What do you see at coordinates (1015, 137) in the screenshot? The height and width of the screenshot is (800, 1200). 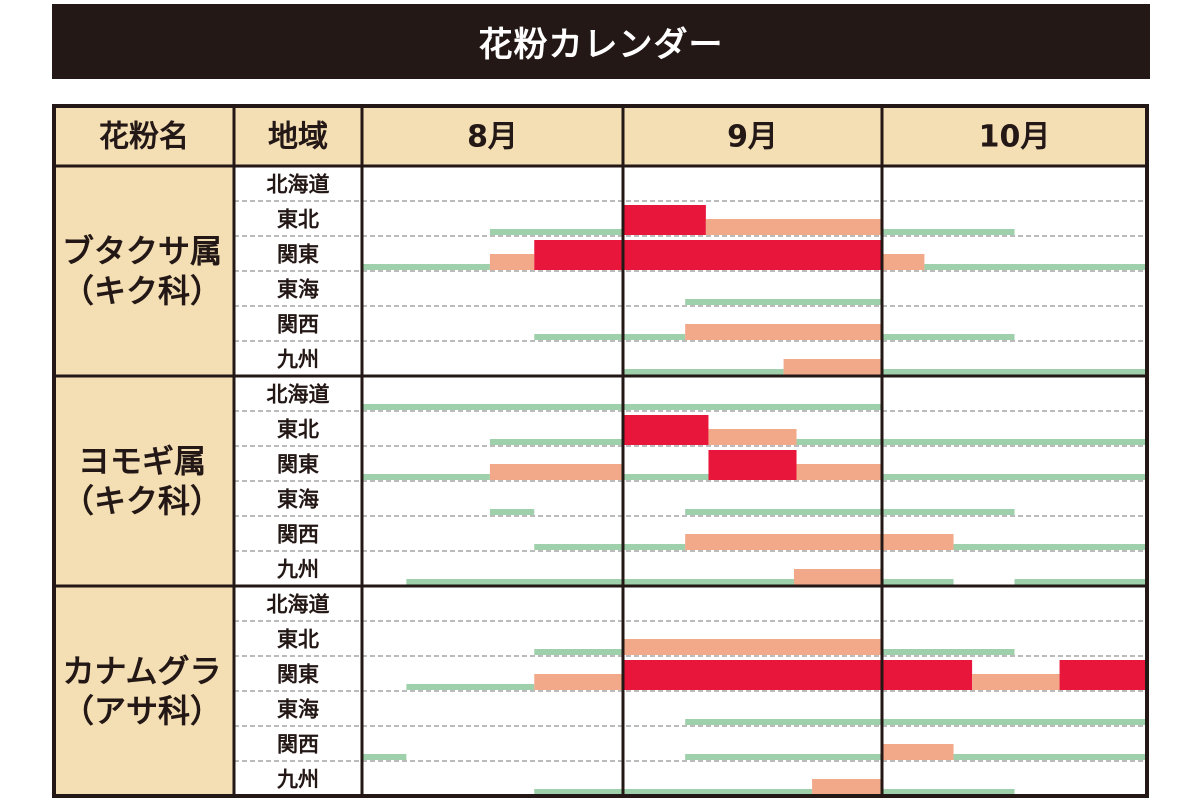 I see `header-month-10: 10月` at bounding box center [1015, 137].